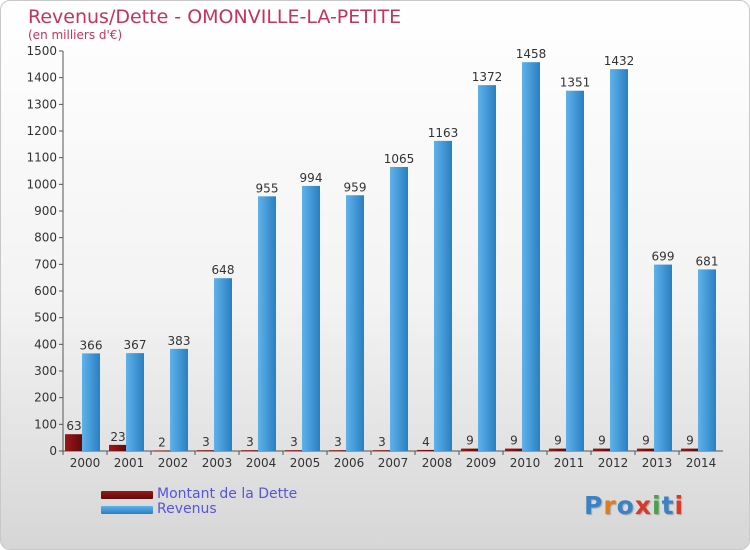 Image resolution: width=750 pixels, height=550 pixels. I want to click on legend-swatch-dette, so click(127, 495).